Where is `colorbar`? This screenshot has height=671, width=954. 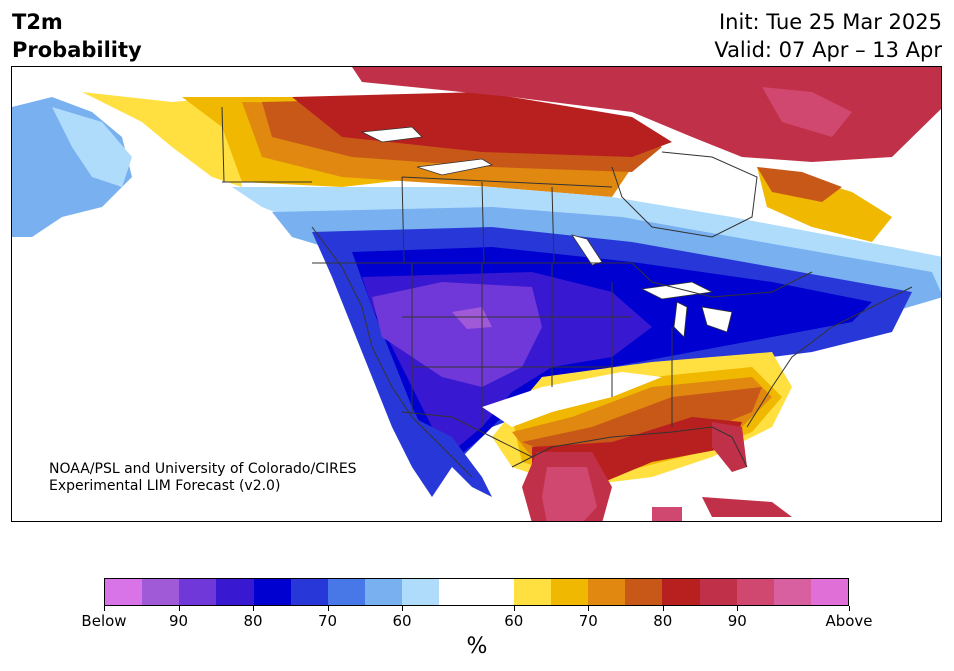 colorbar is located at coordinates (476, 592).